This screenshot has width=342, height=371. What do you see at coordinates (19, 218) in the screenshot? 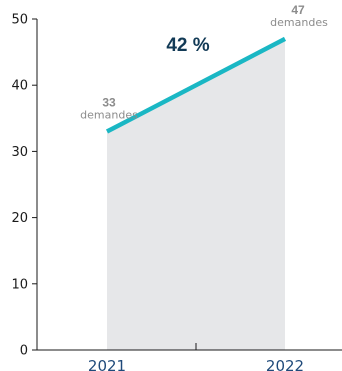
I see `y-tick-label: 20` at bounding box center [19, 218].